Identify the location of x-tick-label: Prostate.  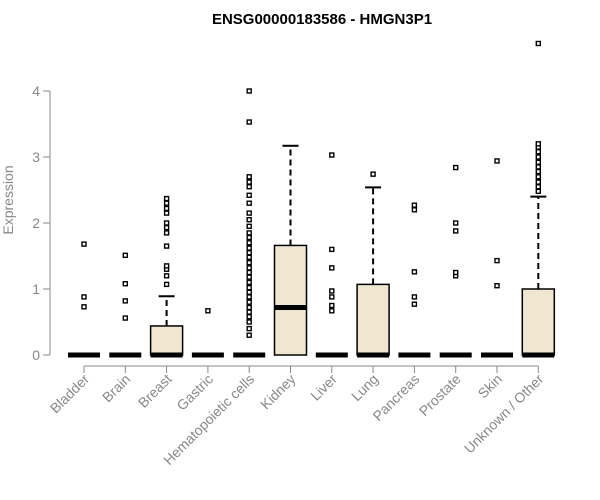
(440, 395).